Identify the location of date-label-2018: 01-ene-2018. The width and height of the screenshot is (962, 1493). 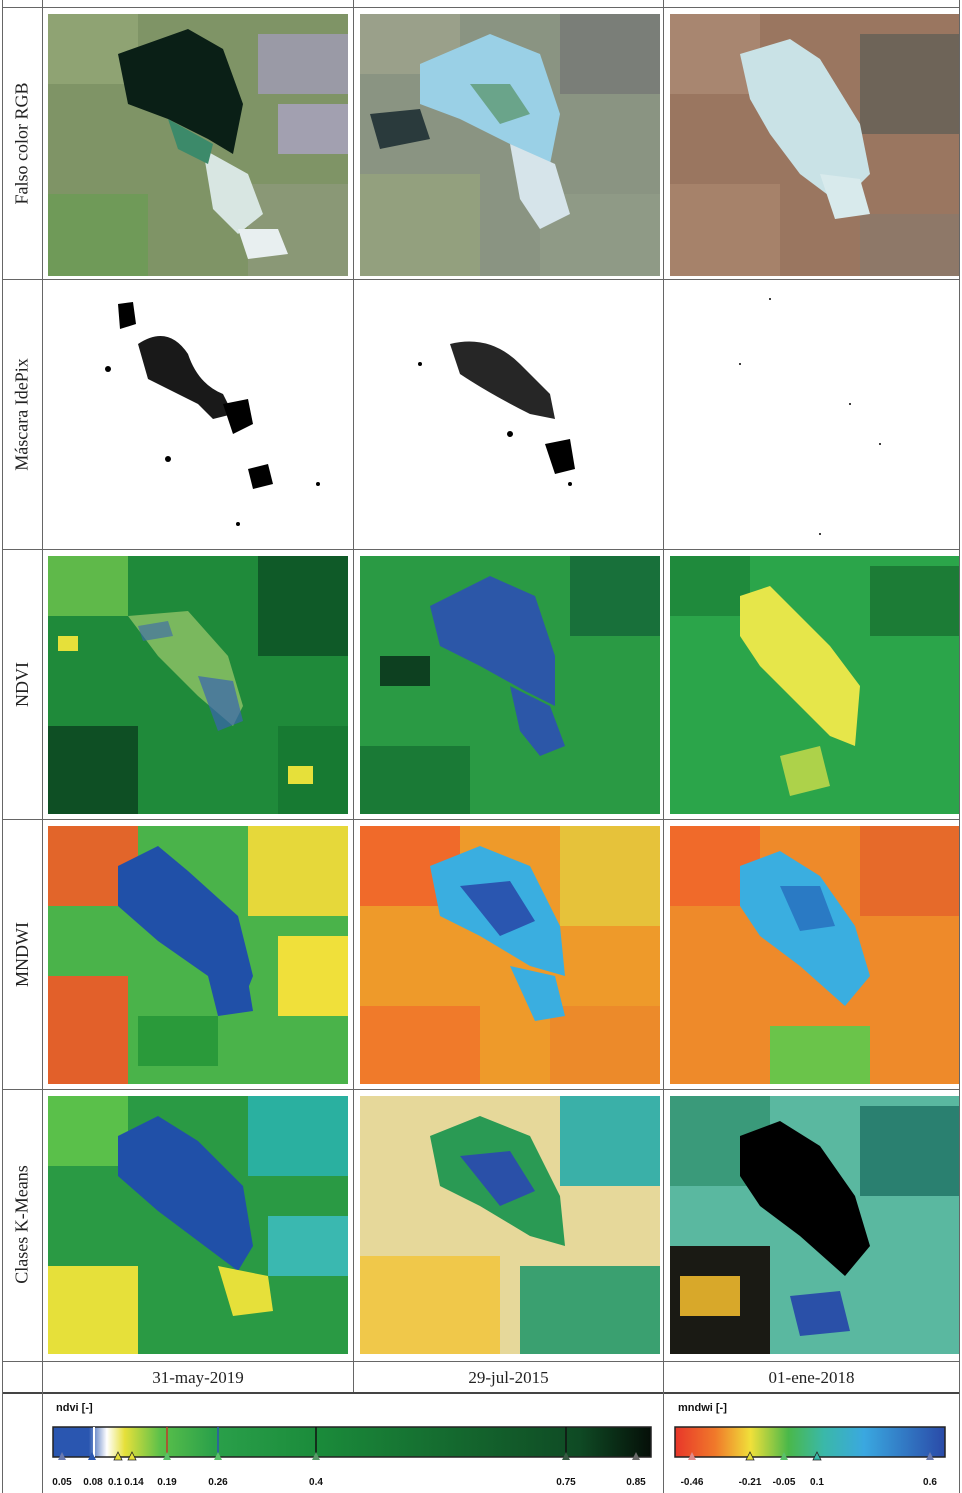
(811, 1377).